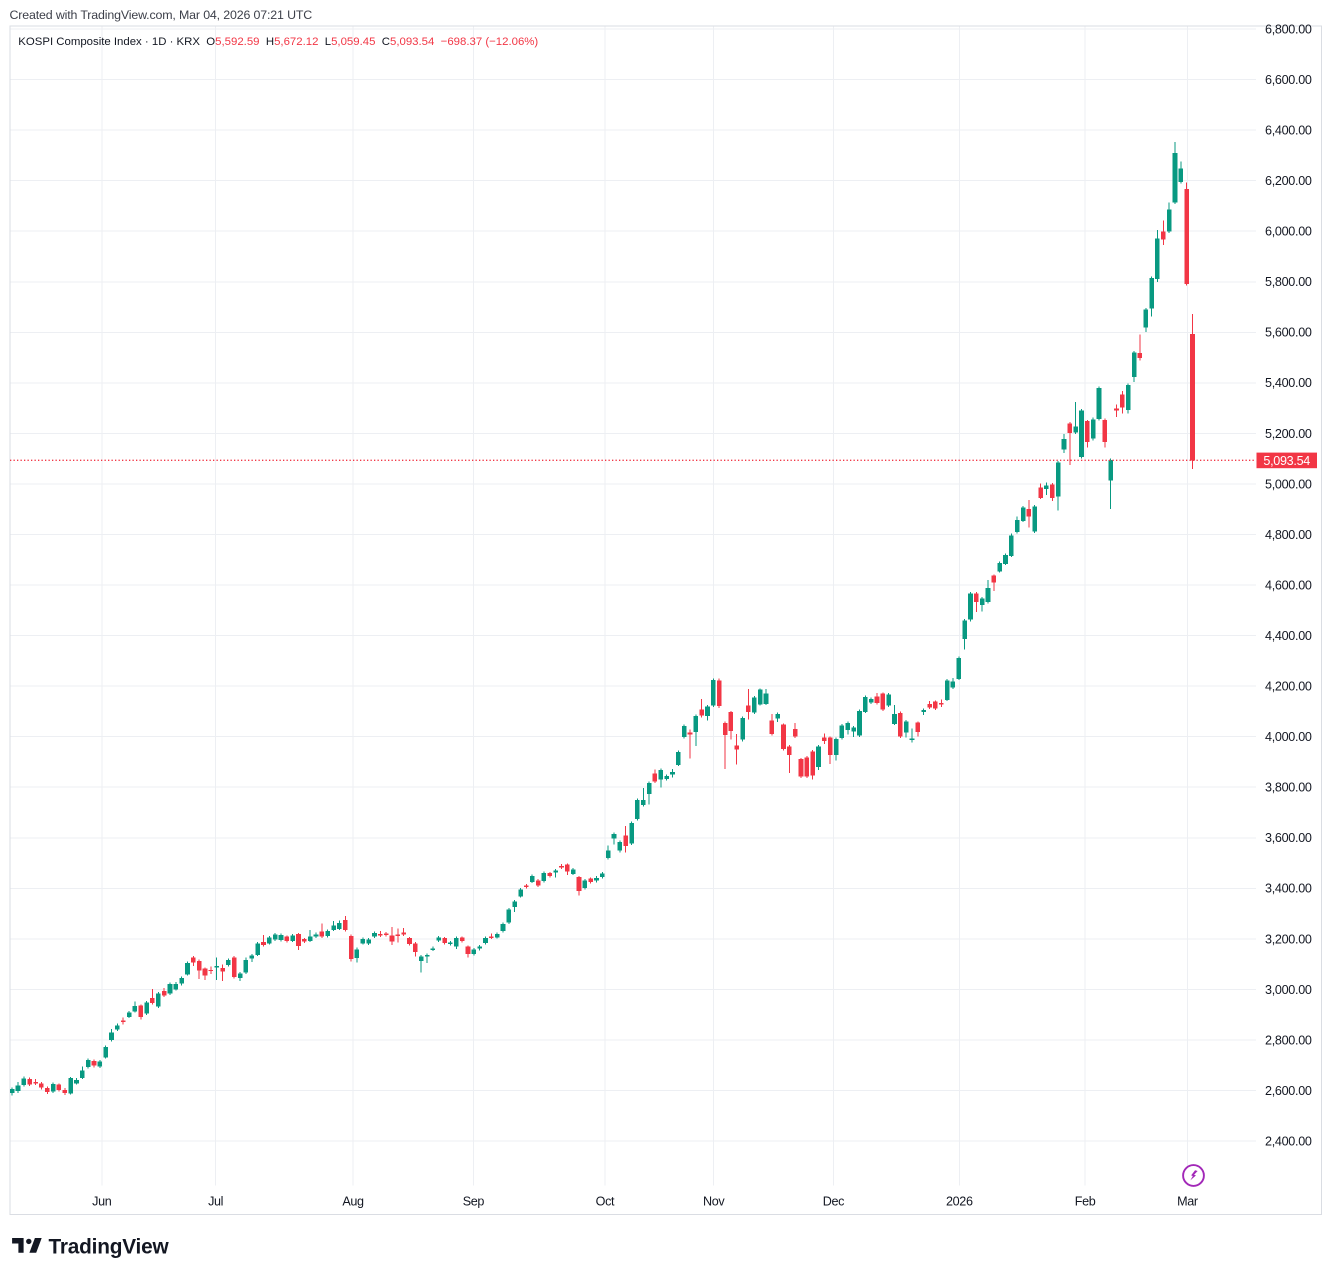  What do you see at coordinates (353, 1202) in the screenshot?
I see `svg-text: Aug` at bounding box center [353, 1202].